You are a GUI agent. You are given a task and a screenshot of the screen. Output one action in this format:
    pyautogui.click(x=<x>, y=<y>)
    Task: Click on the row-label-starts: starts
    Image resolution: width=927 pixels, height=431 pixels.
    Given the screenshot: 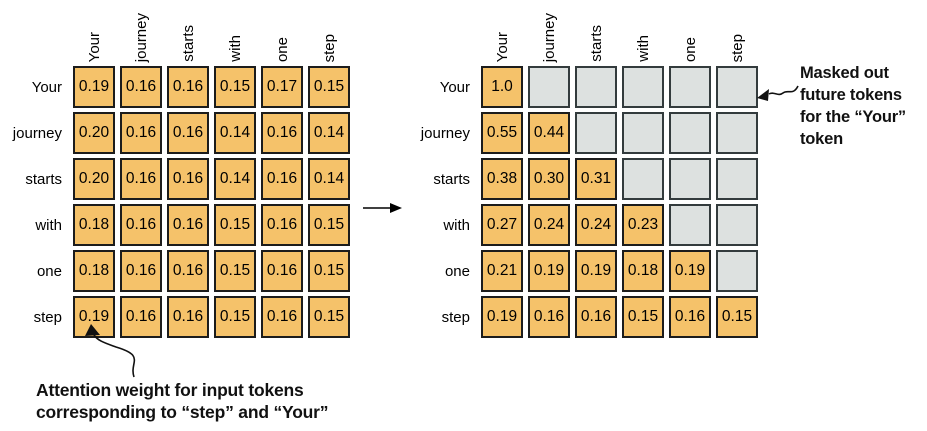 What is the action you would take?
    pyautogui.click(x=451, y=179)
    